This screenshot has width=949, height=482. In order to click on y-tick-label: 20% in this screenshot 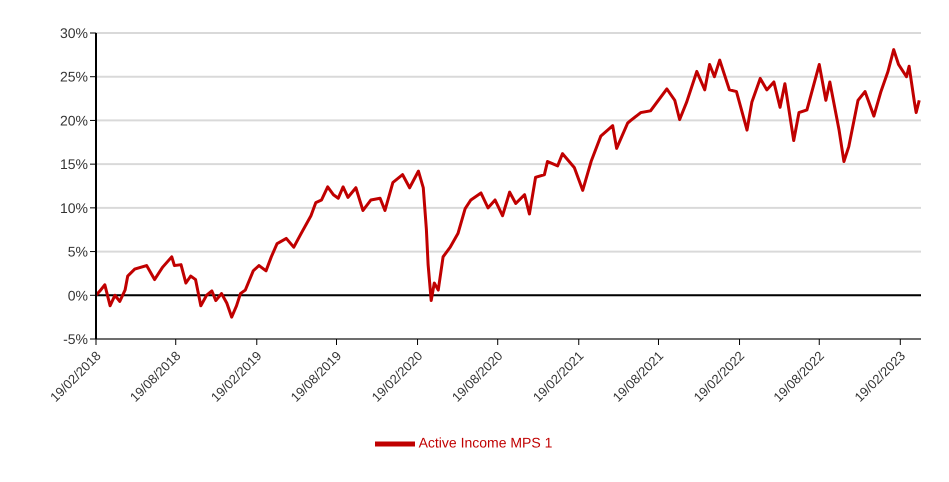, I will do `click(74, 120)`.